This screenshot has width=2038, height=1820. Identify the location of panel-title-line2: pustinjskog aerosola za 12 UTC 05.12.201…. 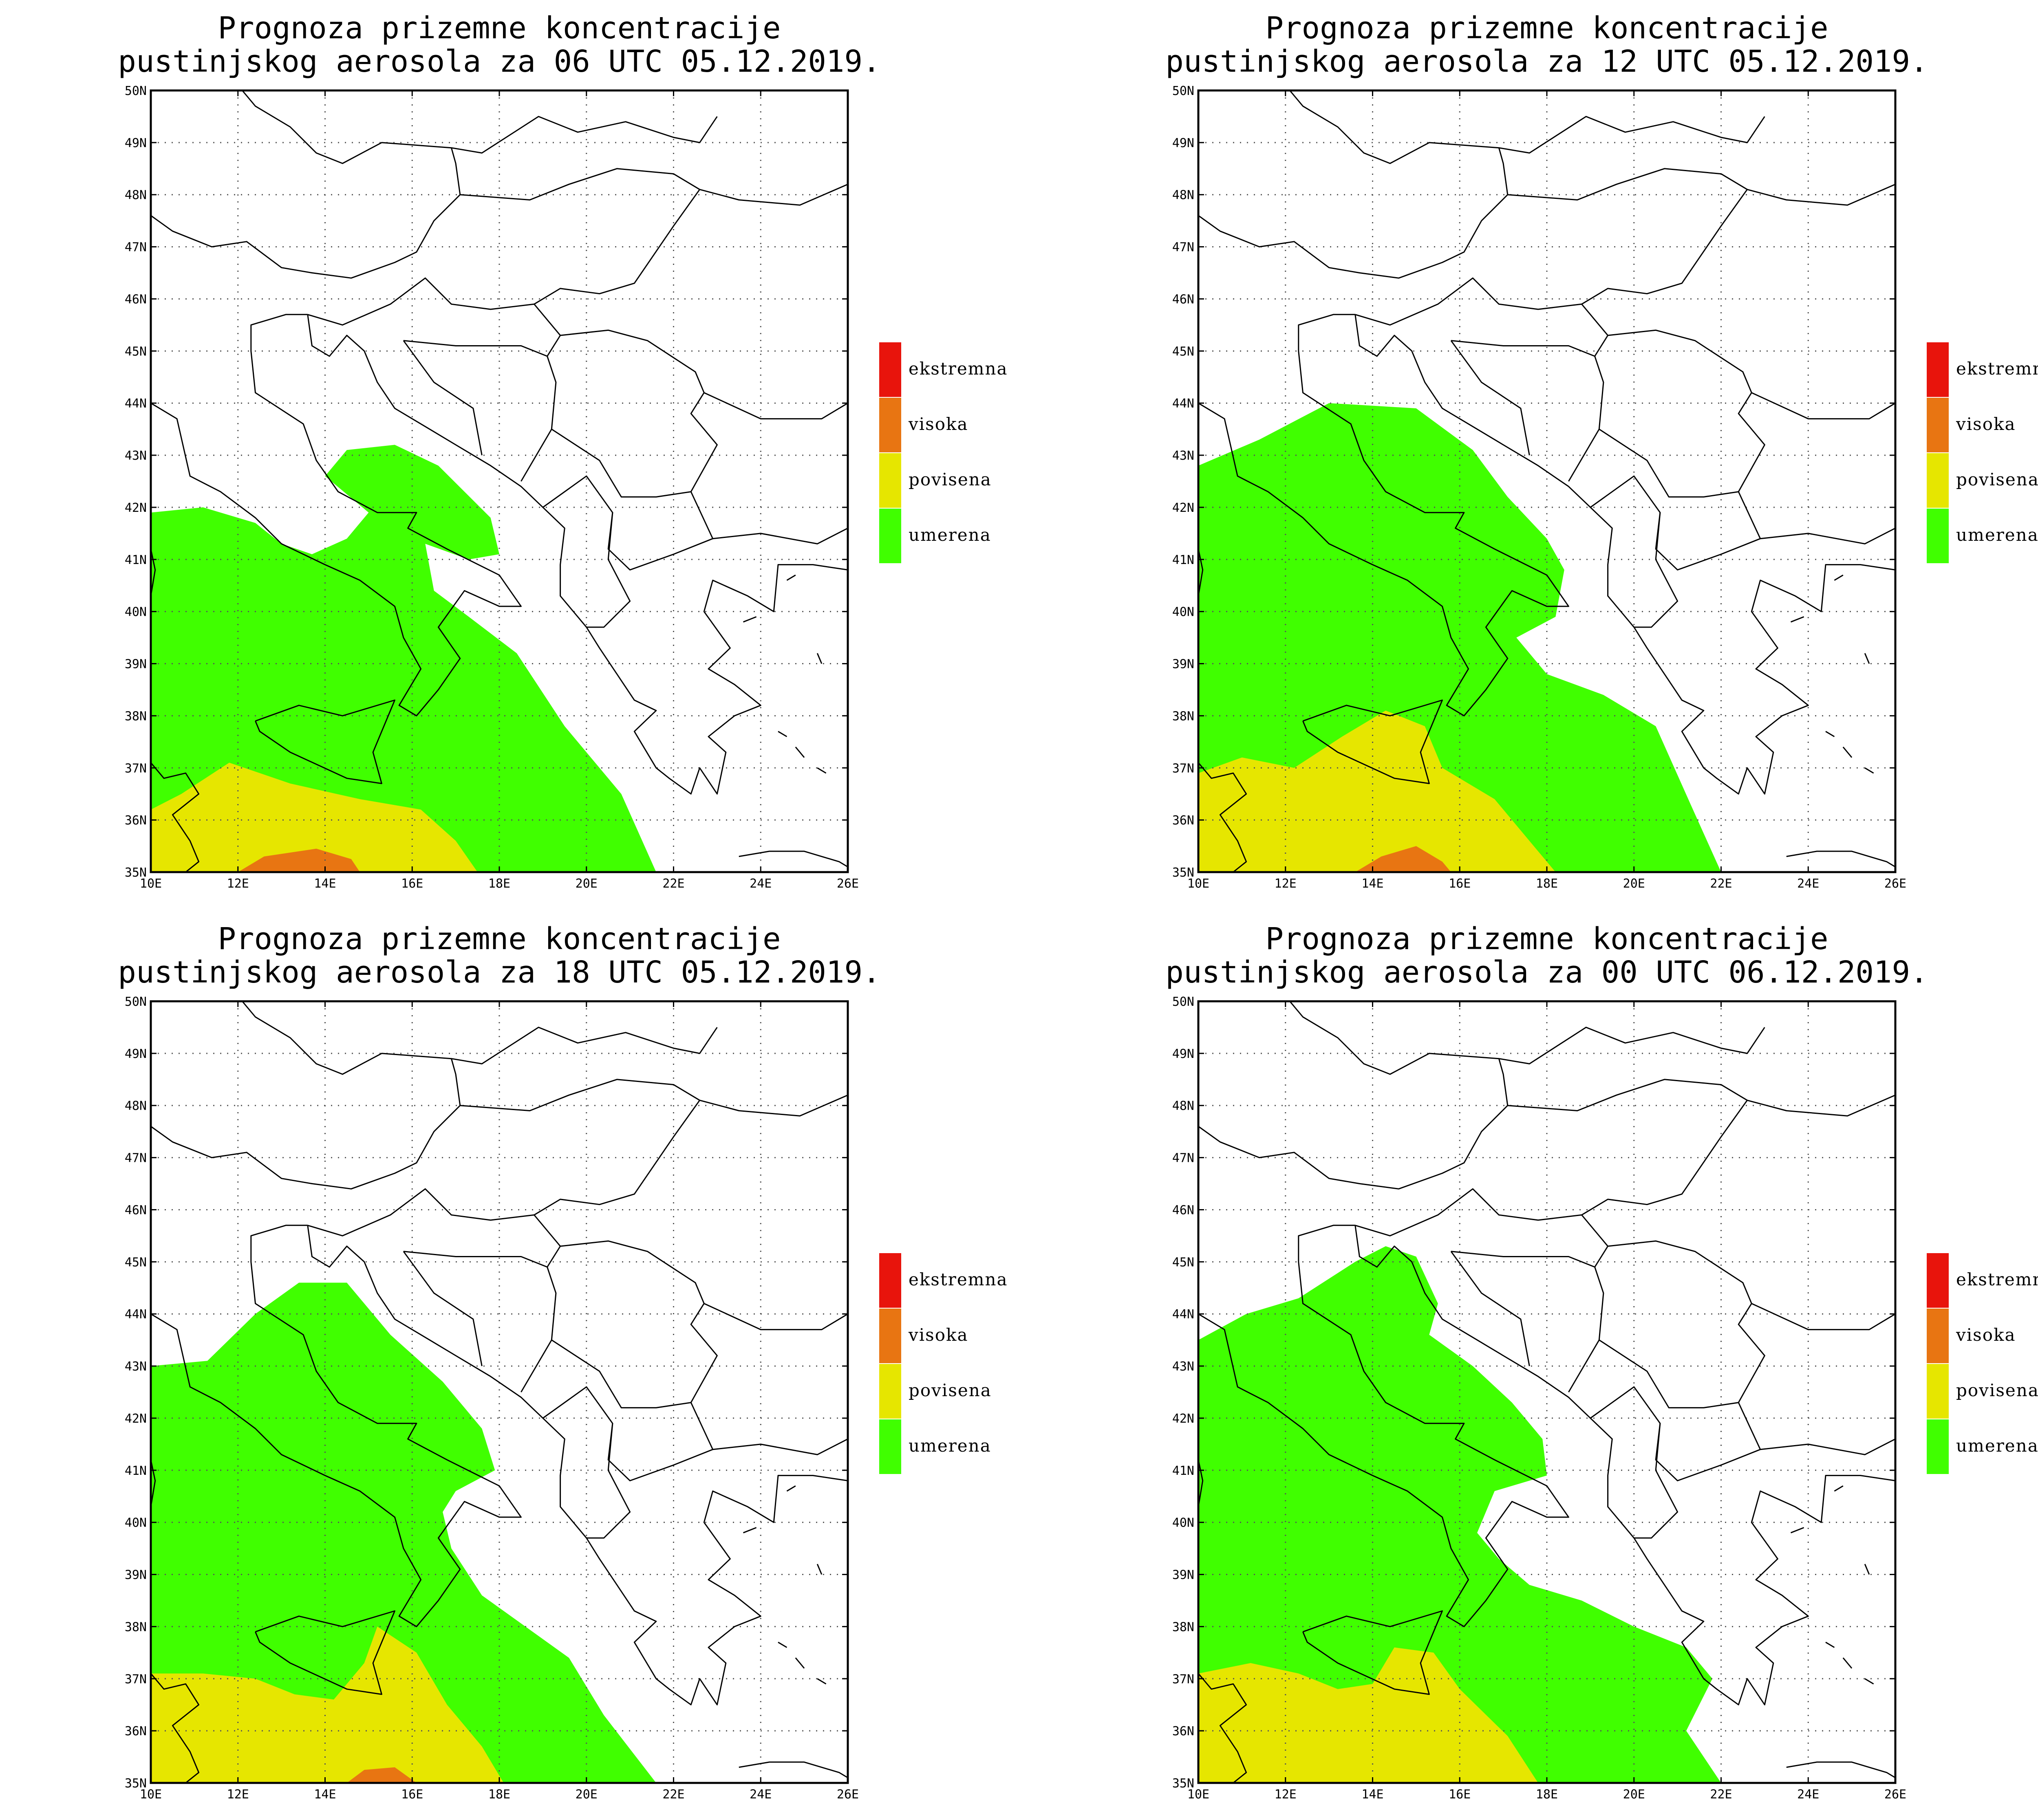
(1547, 62).